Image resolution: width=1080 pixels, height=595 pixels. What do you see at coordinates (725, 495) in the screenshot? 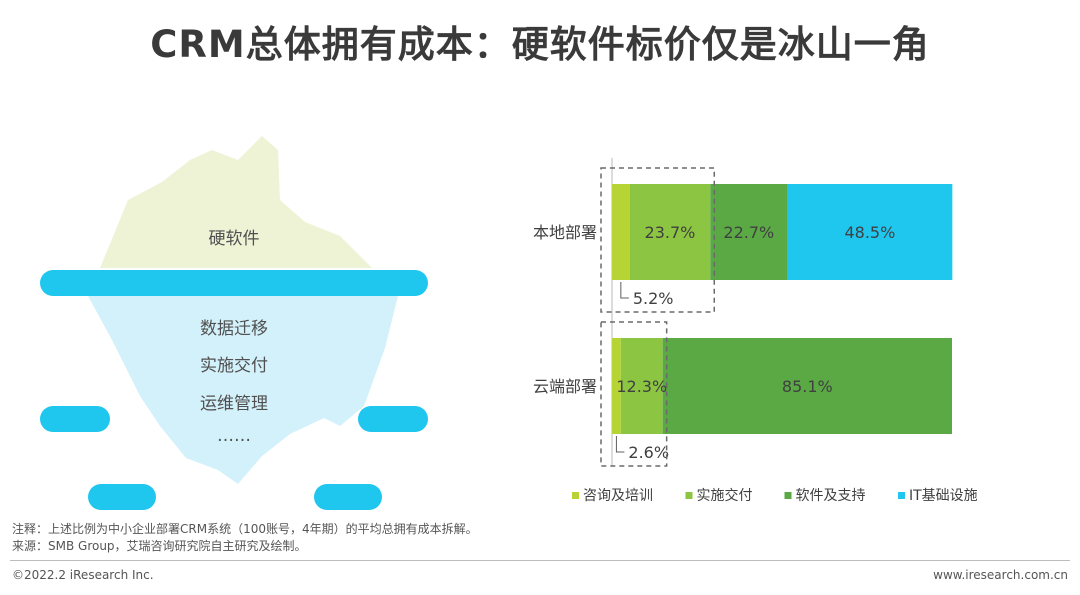
I see `legend-label: 实施交付` at bounding box center [725, 495].